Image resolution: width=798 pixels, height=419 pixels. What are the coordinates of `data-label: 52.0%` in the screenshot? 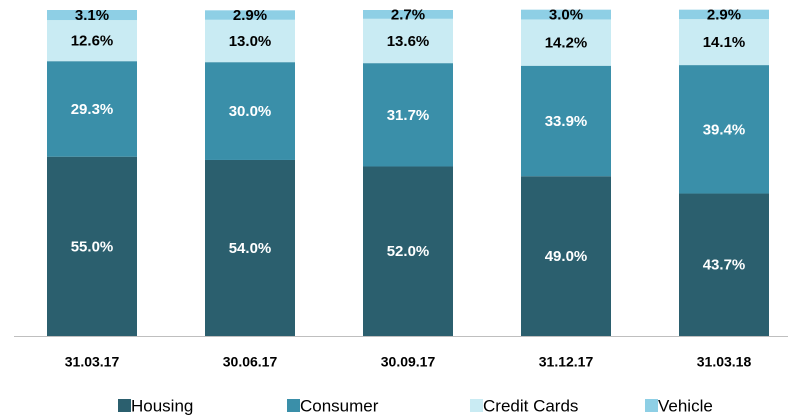 It's located at (408, 251).